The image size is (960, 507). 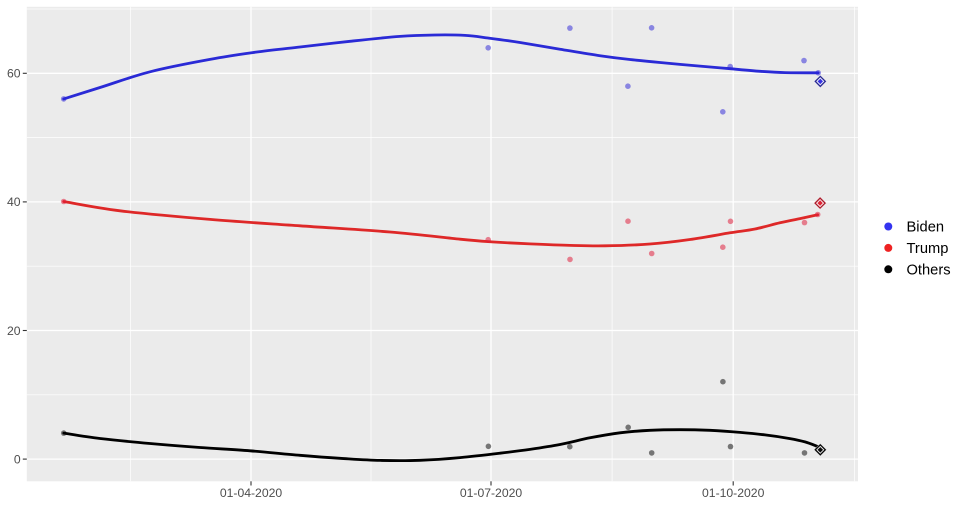 What do you see at coordinates (251, 493) in the screenshot?
I see `svg-text: 01-04-2020` at bounding box center [251, 493].